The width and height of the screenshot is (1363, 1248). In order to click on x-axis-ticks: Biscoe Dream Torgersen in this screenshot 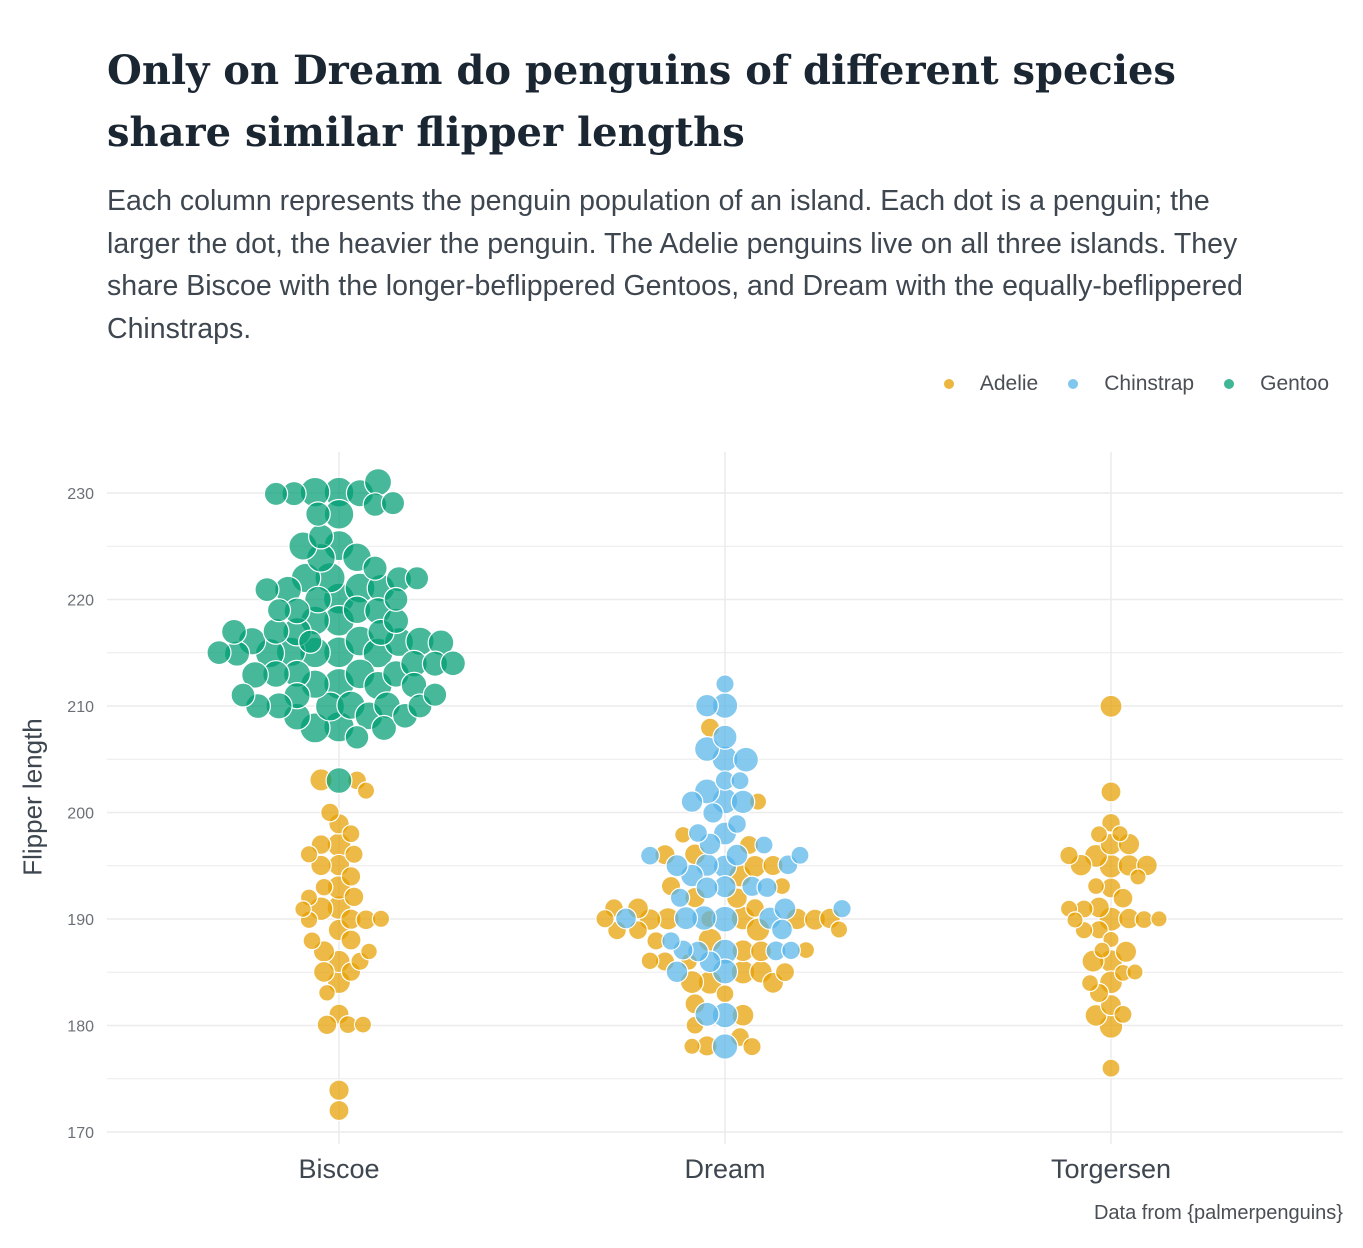, I will do `click(734, 1169)`.